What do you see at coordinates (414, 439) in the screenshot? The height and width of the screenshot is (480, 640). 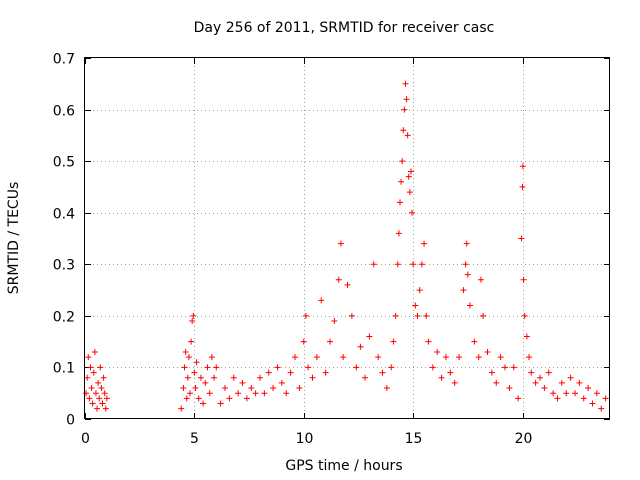 I see `x-tick-label: 15` at bounding box center [414, 439].